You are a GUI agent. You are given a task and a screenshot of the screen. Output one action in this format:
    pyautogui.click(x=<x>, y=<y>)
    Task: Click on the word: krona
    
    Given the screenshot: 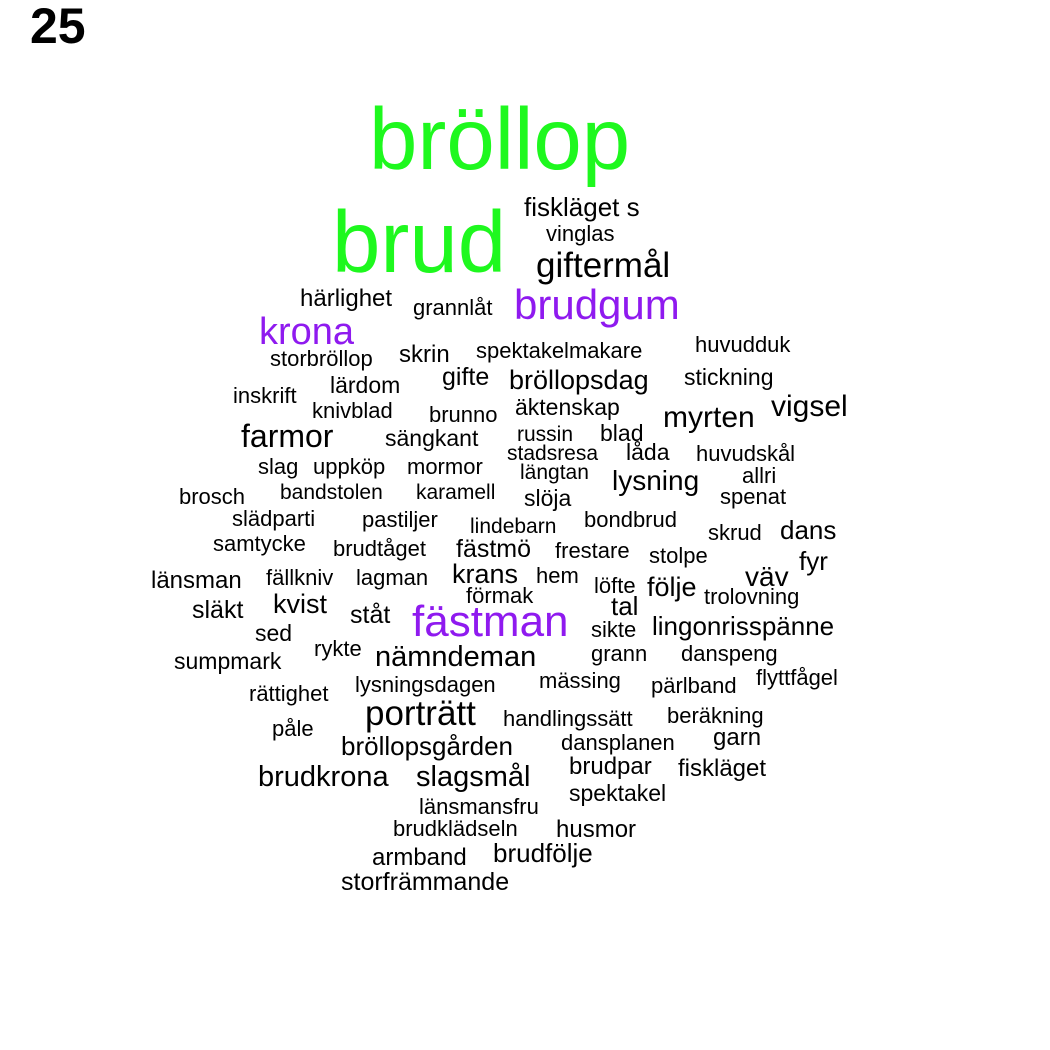 What is the action you would take?
    pyautogui.click(x=307, y=332)
    